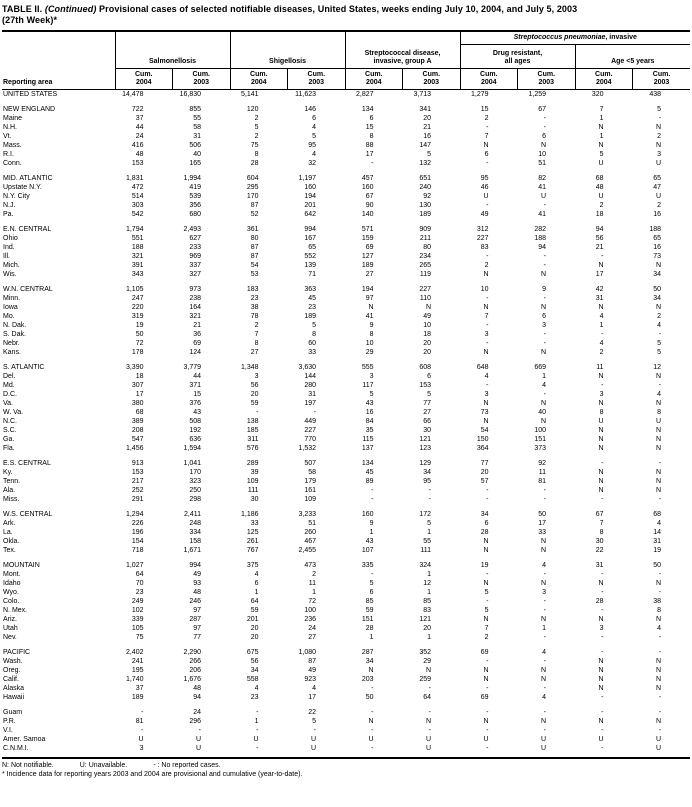 This screenshot has width=692, height=807. I want to click on value-cell: 83, so click(427, 610).